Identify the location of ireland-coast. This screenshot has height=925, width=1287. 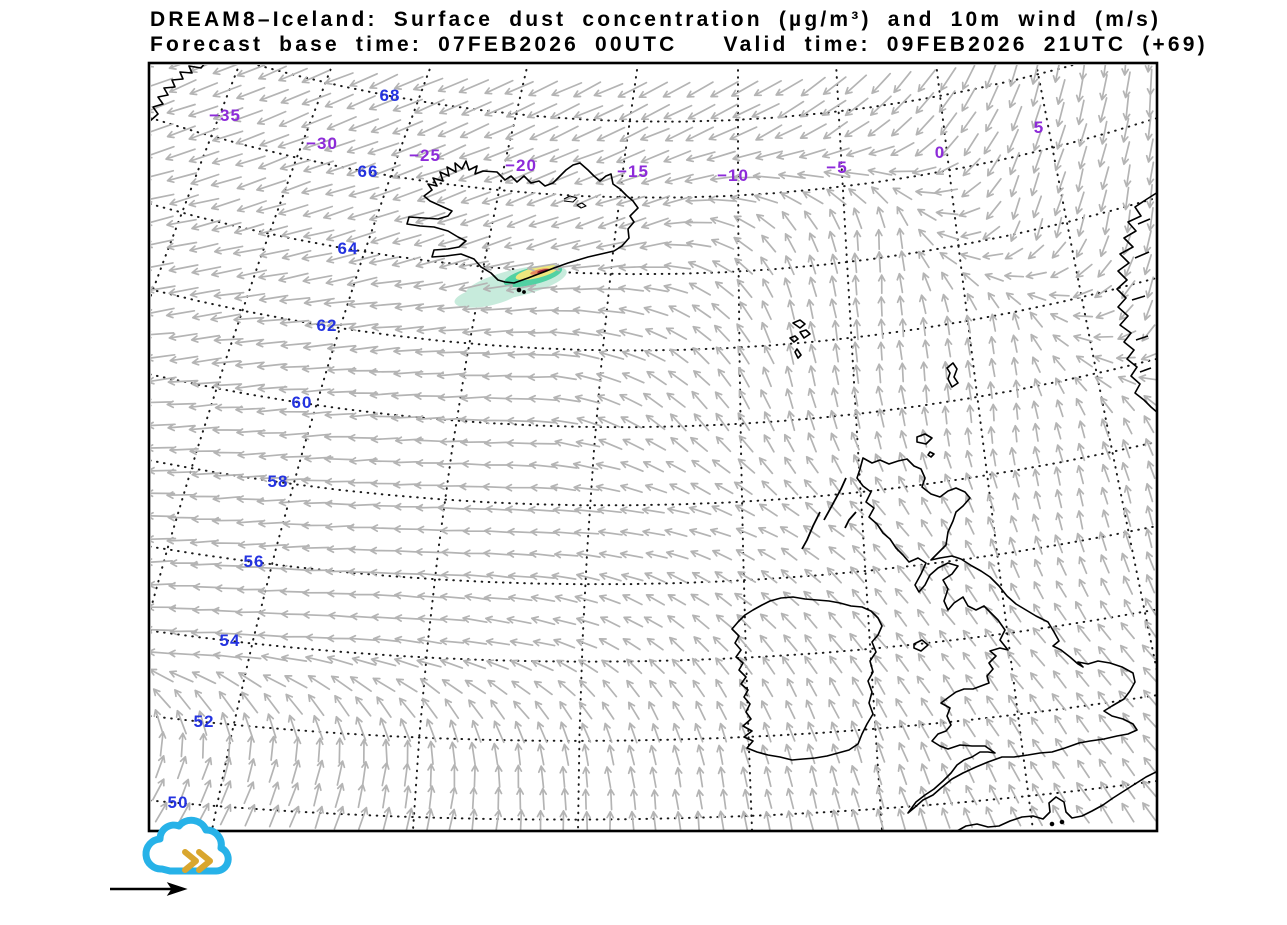
(807, 678).